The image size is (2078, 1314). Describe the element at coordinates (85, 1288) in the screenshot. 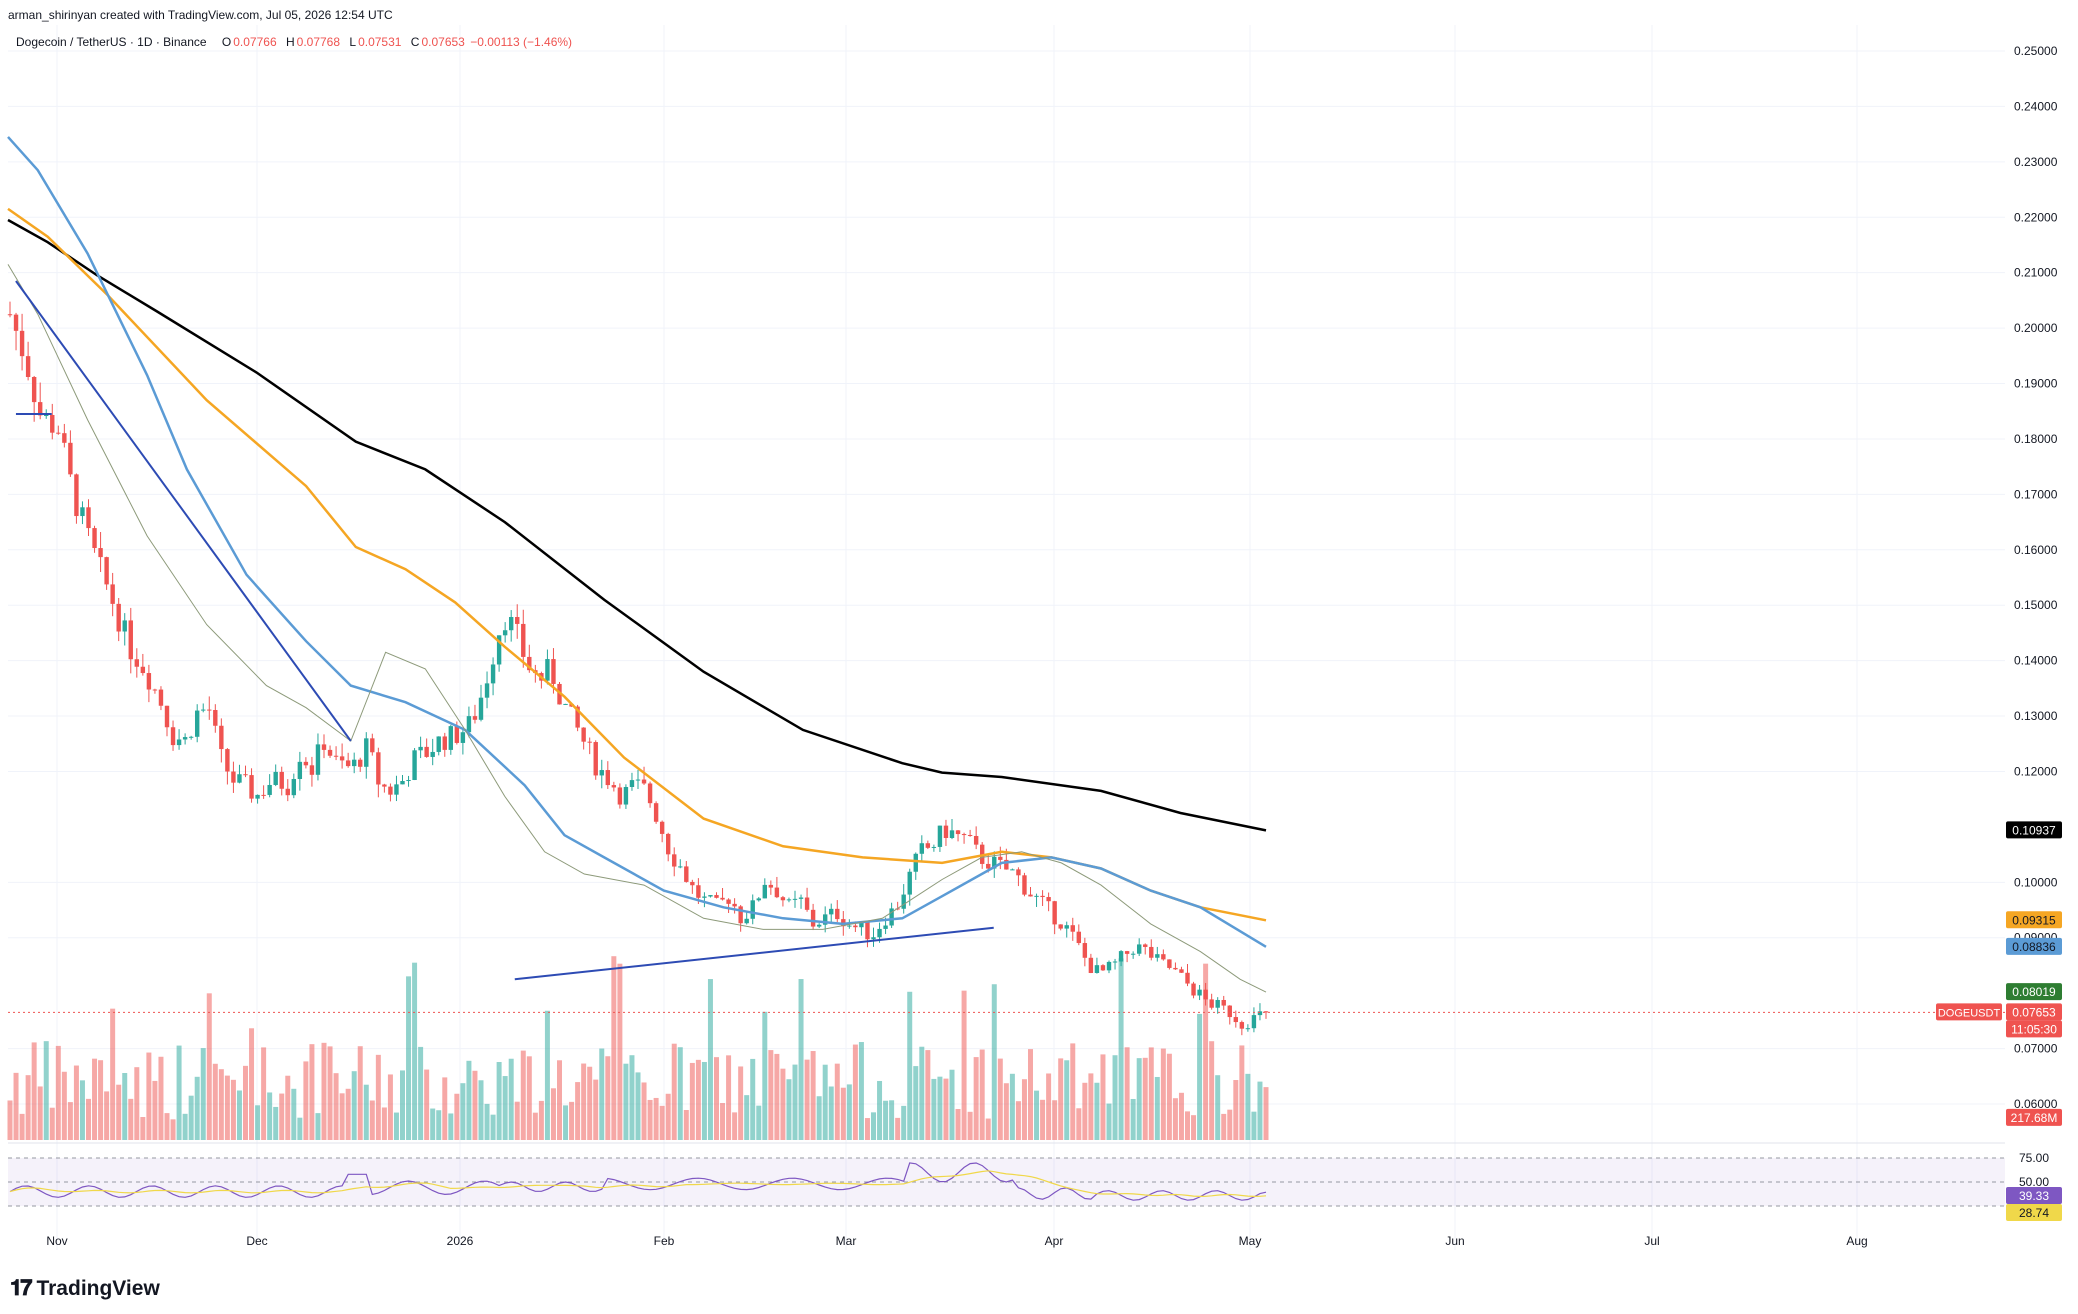

I see `tradingview-logo: 𝟏𝟕 TradingView` at that location.